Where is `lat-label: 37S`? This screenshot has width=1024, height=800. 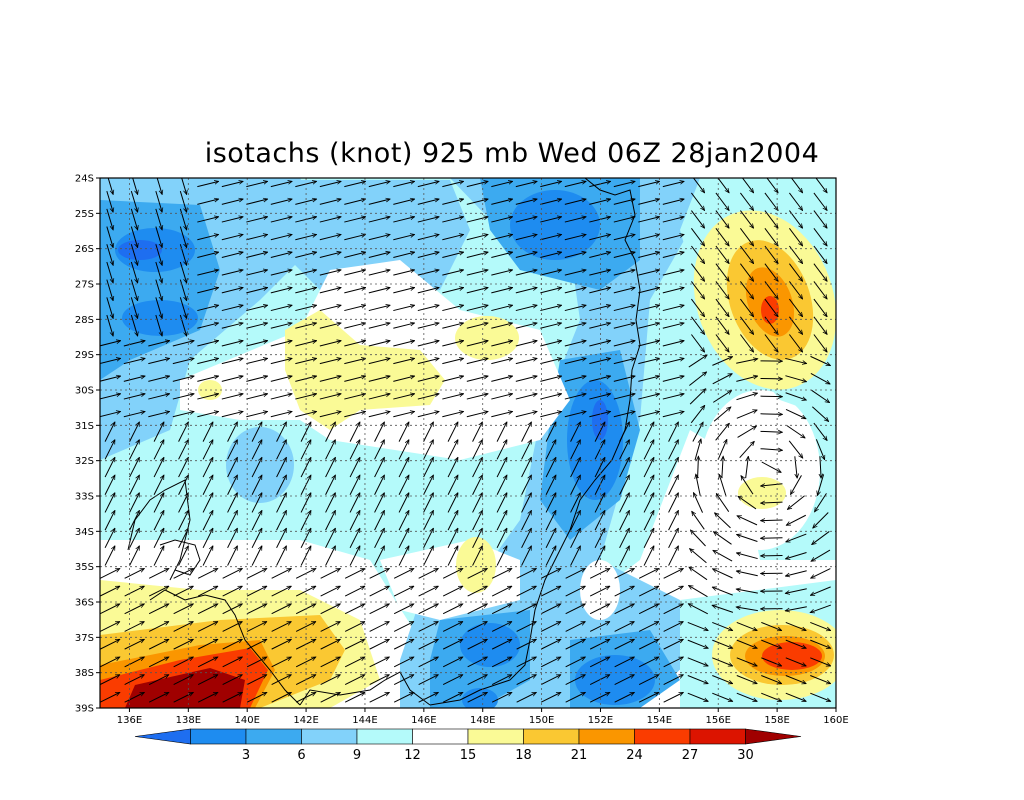
lat-label: 37S is located at coordinates (84, 638).